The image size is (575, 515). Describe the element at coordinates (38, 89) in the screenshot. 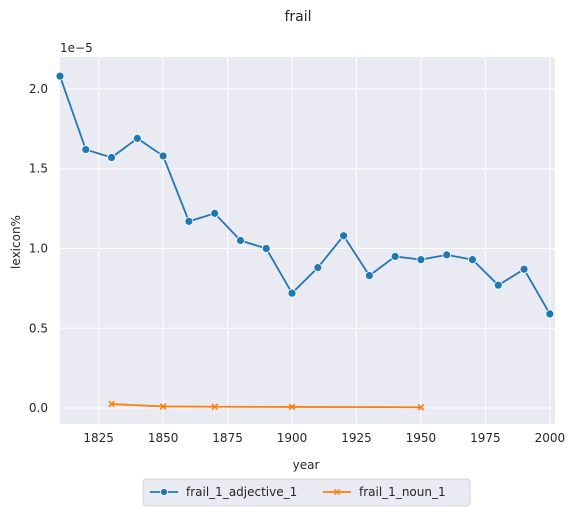

I see `y-tick-label: 2.0` at that location.